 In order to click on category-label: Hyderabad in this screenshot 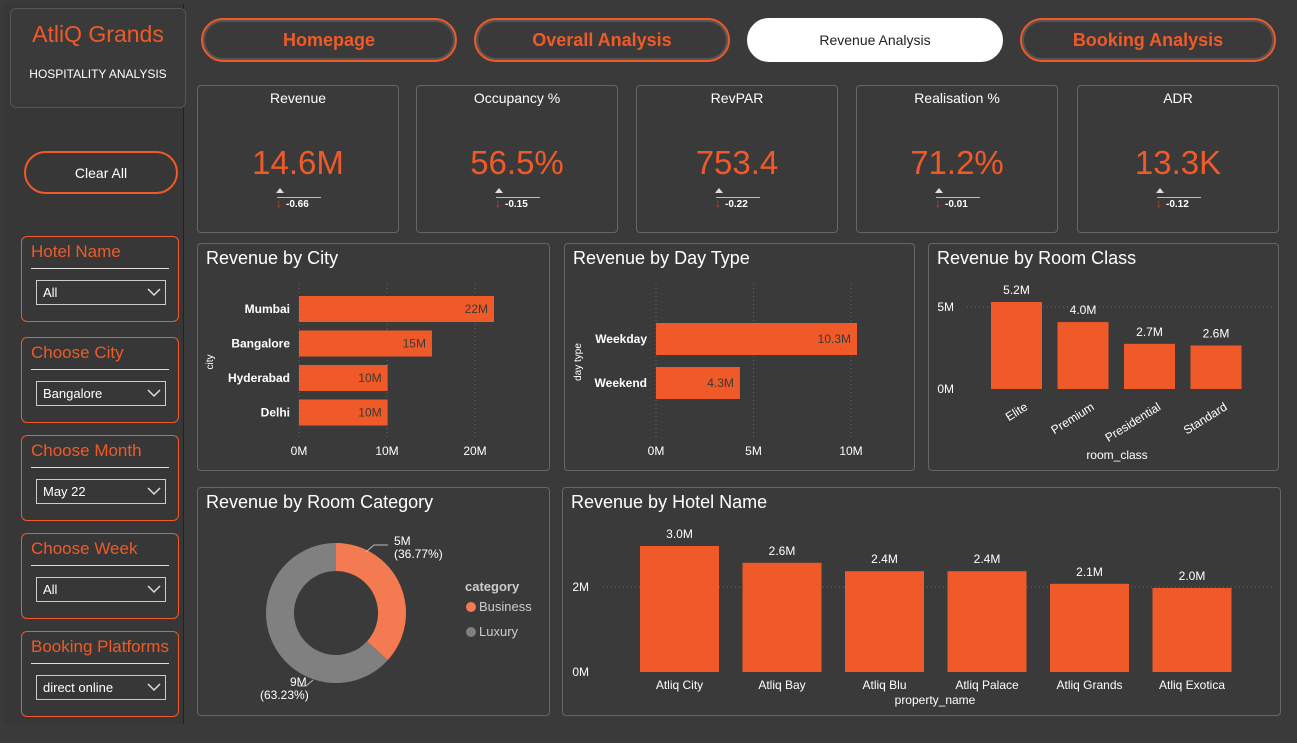, I will do `click(259, 378)`.